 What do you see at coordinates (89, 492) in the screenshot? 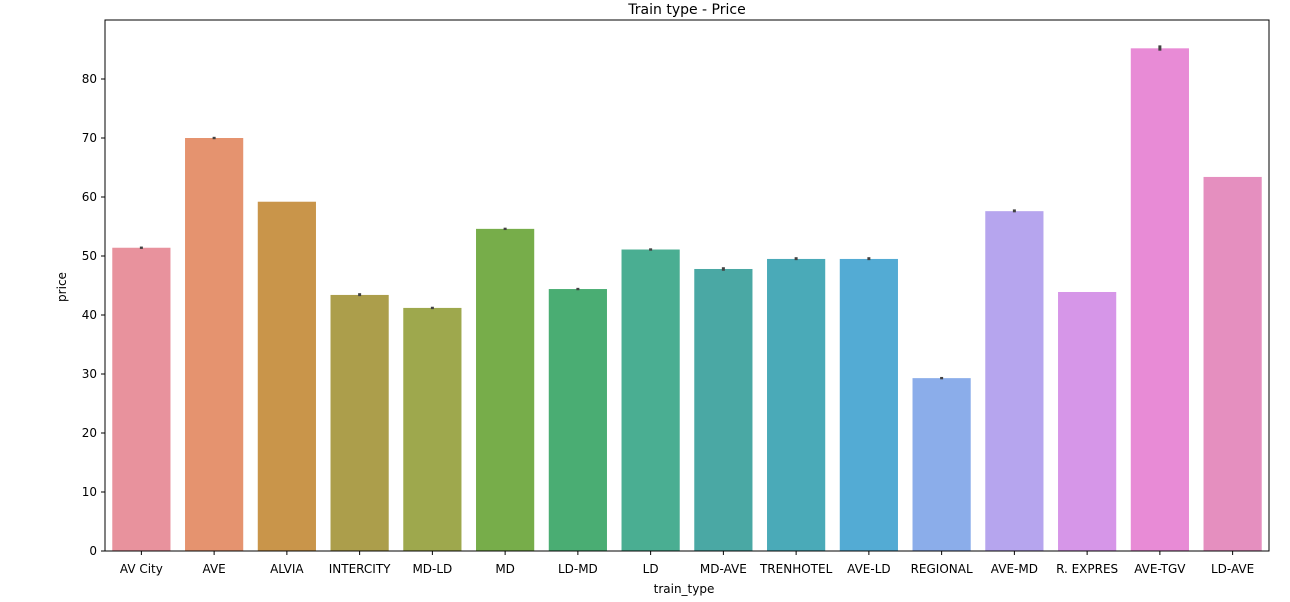
I see `y-tick-label: 10` at bounding box center [89, 492].